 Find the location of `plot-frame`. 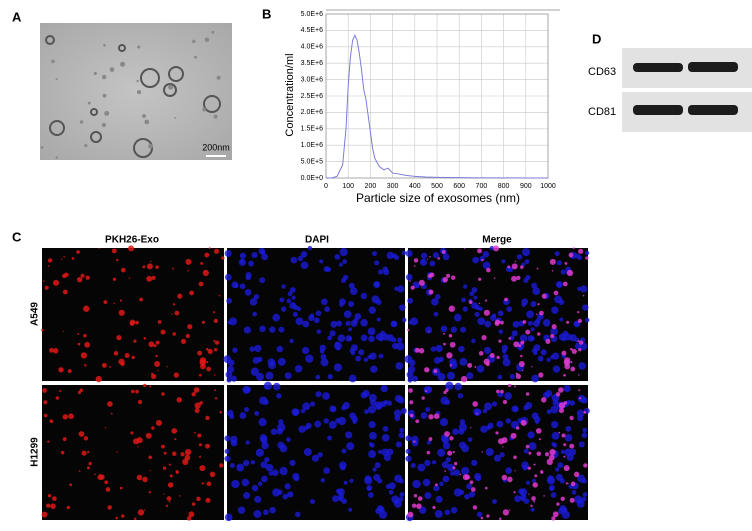

plot-frame is located at coordinates (437, 96).